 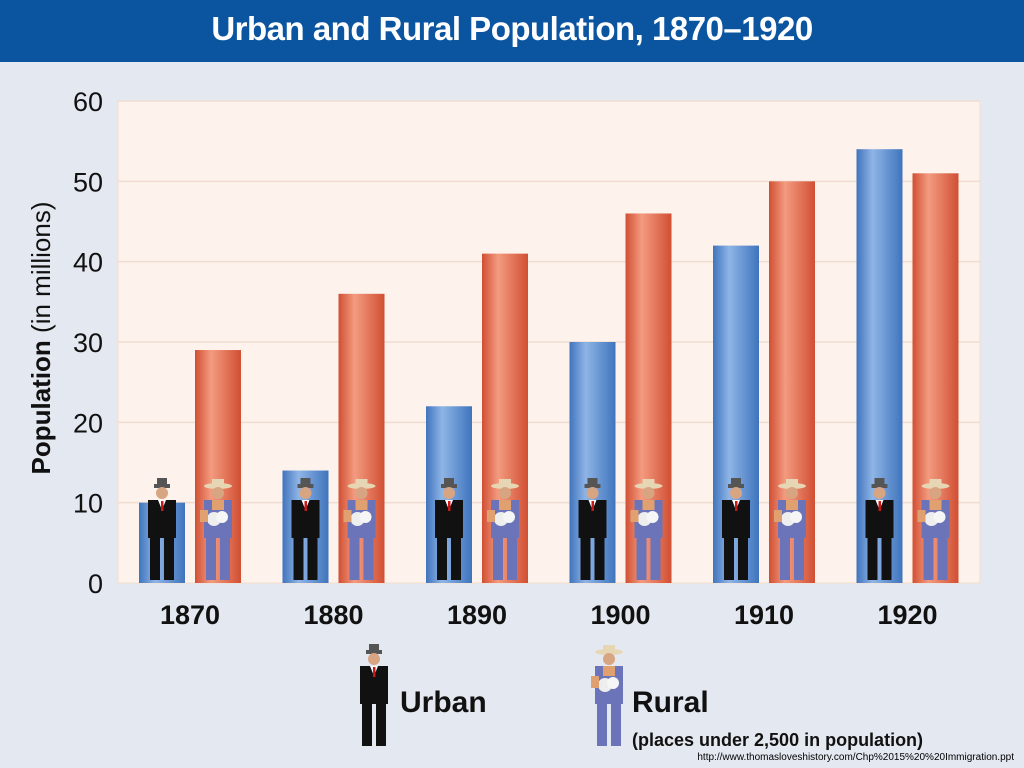 What do you see at coordinates (88, 182) in the screenshot?
I see `y-tick-label: 50` at bounding box center [88, 182].